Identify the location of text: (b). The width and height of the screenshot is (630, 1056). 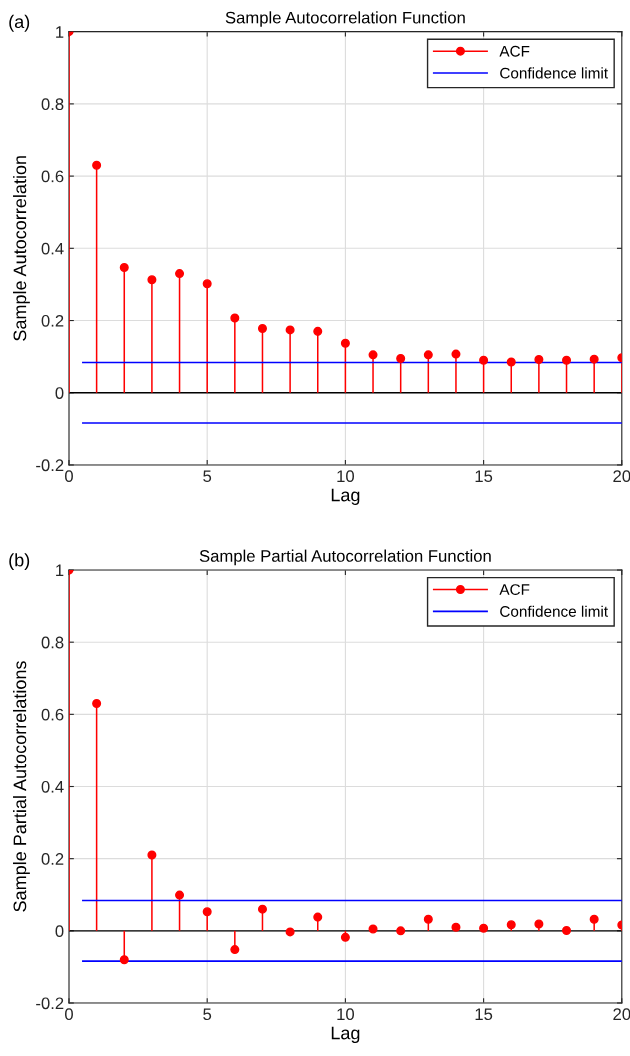
(19, 562).